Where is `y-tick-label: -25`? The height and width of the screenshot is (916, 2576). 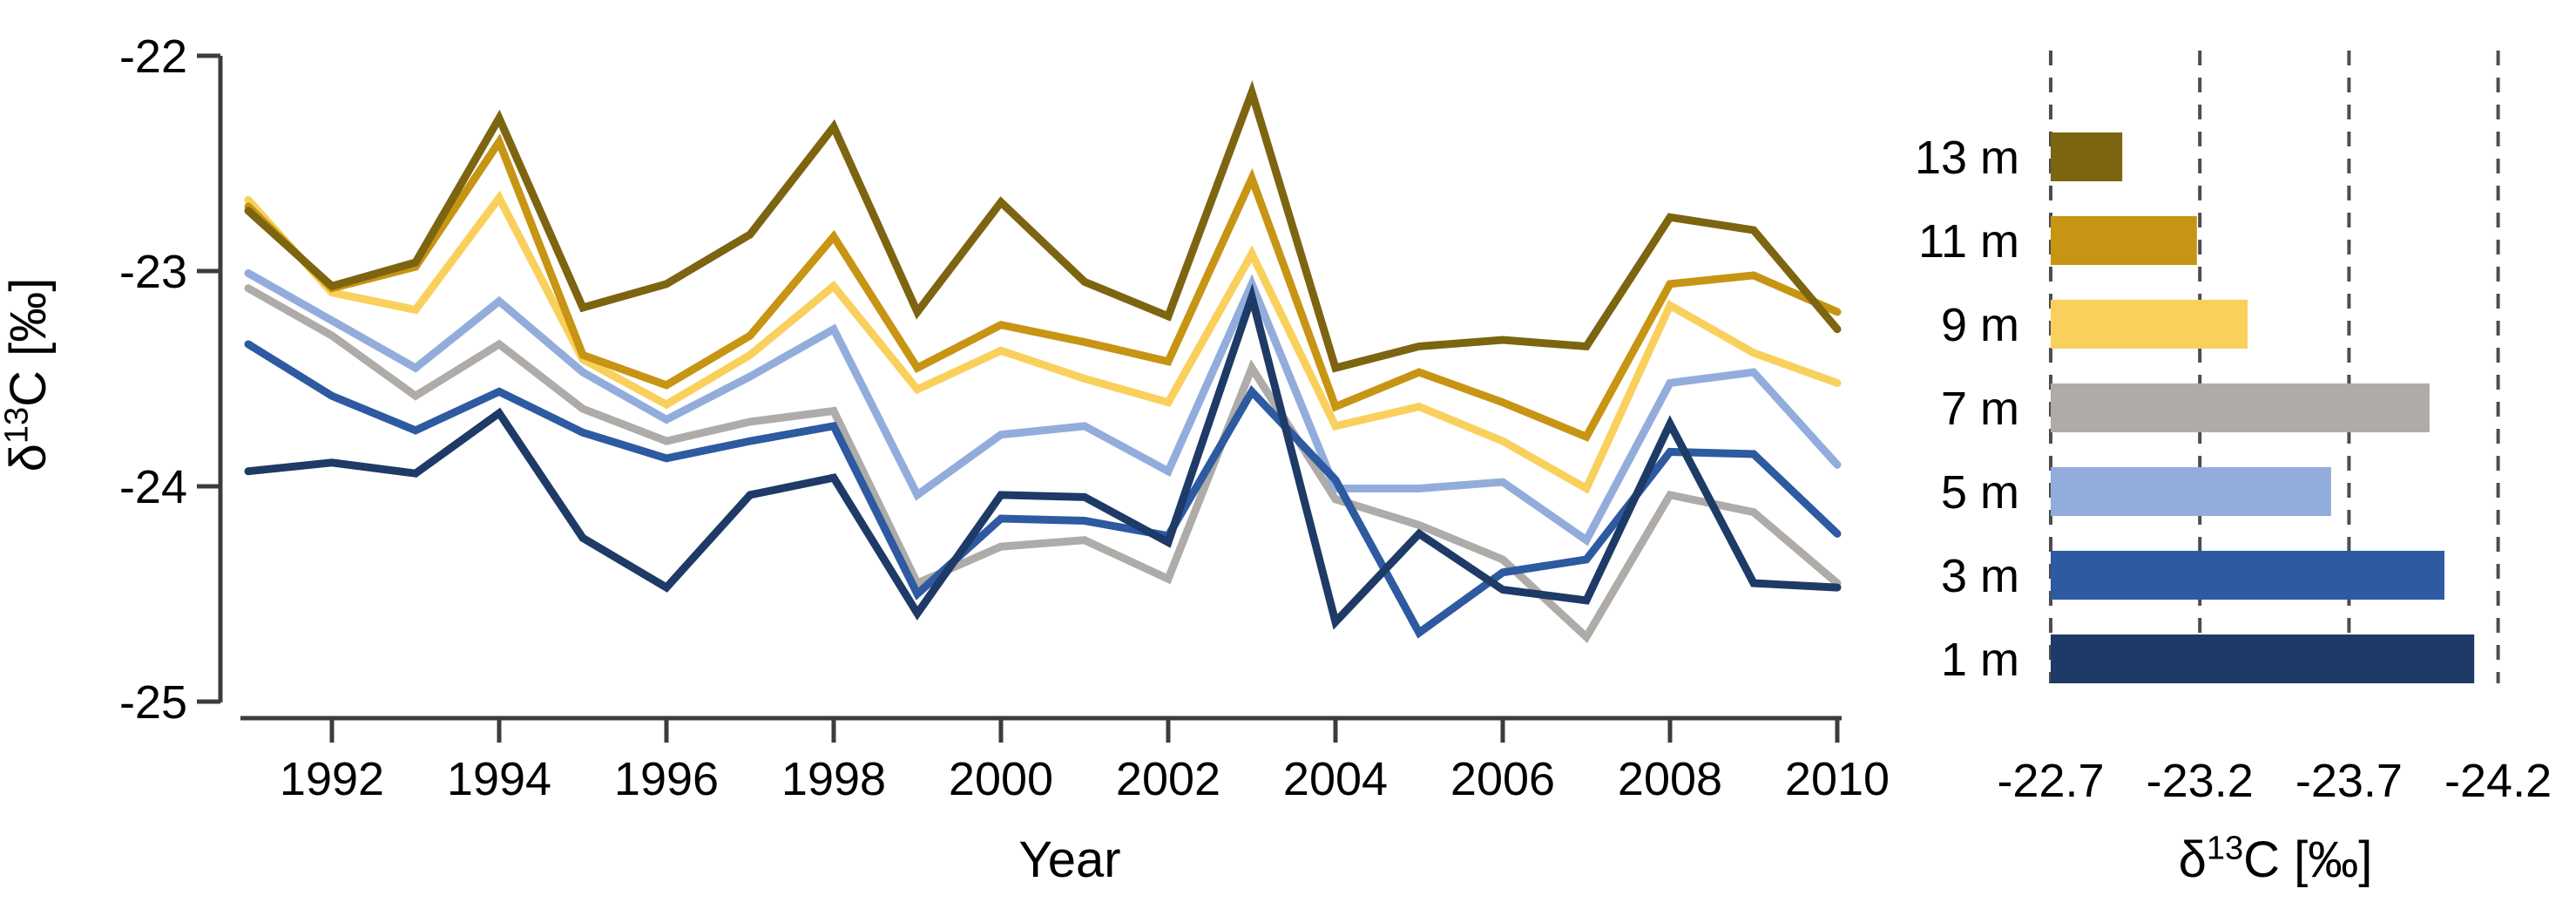 y-tick-label: -25 is located at coordinates (153, 702).